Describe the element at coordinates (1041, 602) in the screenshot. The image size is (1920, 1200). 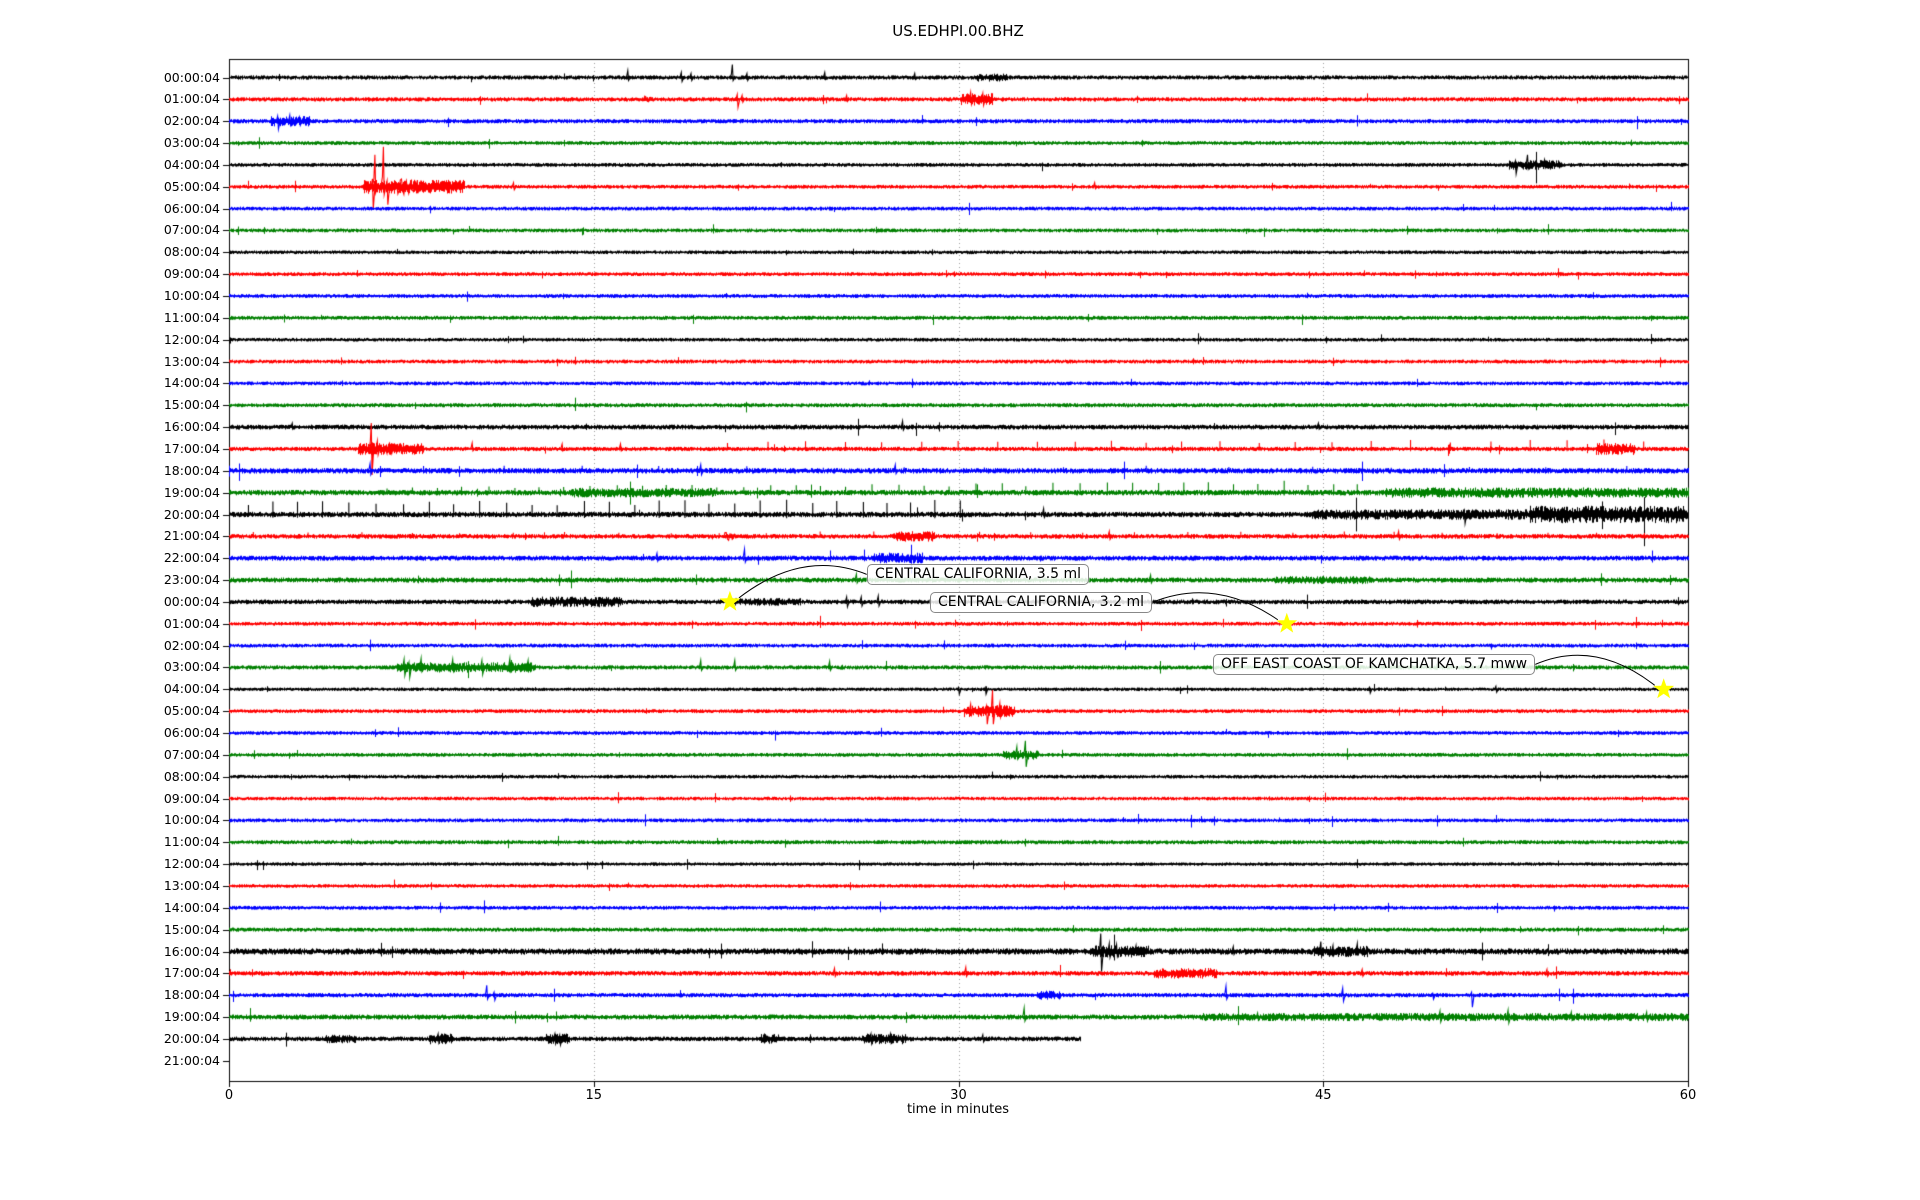
I see `event-annotation-central-california-3_2: CENTRAL CALIFORNIA, 3.2 ml` at that location.